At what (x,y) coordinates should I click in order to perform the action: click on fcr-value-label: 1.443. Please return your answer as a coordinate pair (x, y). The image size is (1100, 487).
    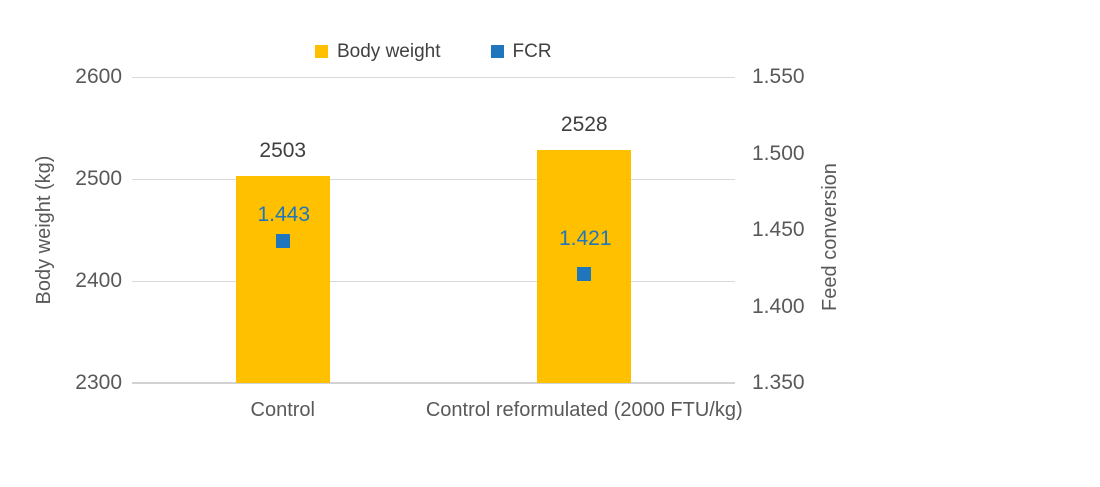
    Looking at the image, I should click on (284, 215).